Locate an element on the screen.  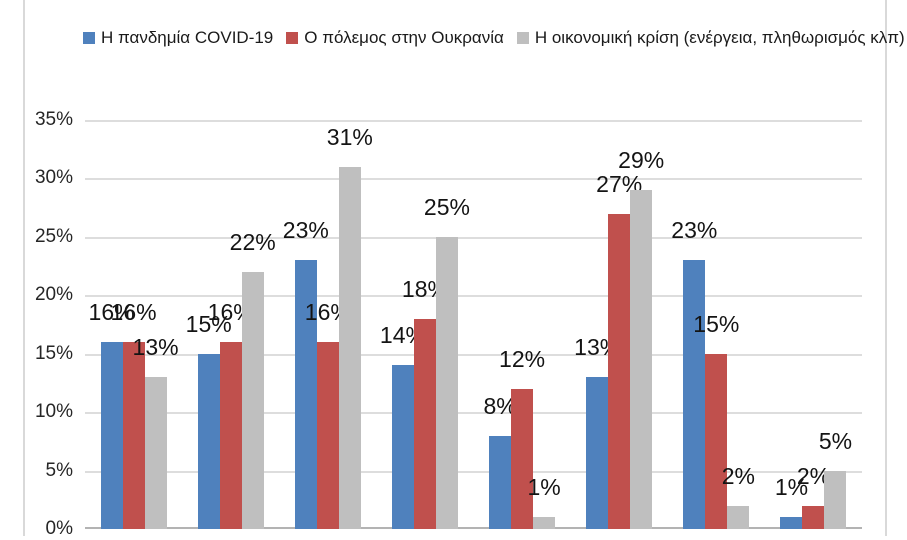
legend-item-covid: Η πανδημία COVID-19 is located at coordinates (178, 38).